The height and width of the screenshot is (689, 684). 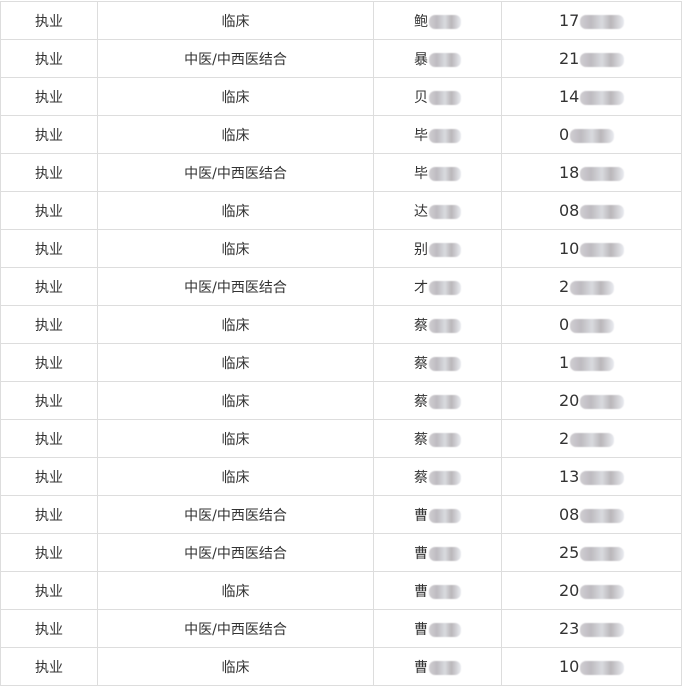 I want to click on table-row: 执业 临床 蔡 1, so click(x=341, y=362).